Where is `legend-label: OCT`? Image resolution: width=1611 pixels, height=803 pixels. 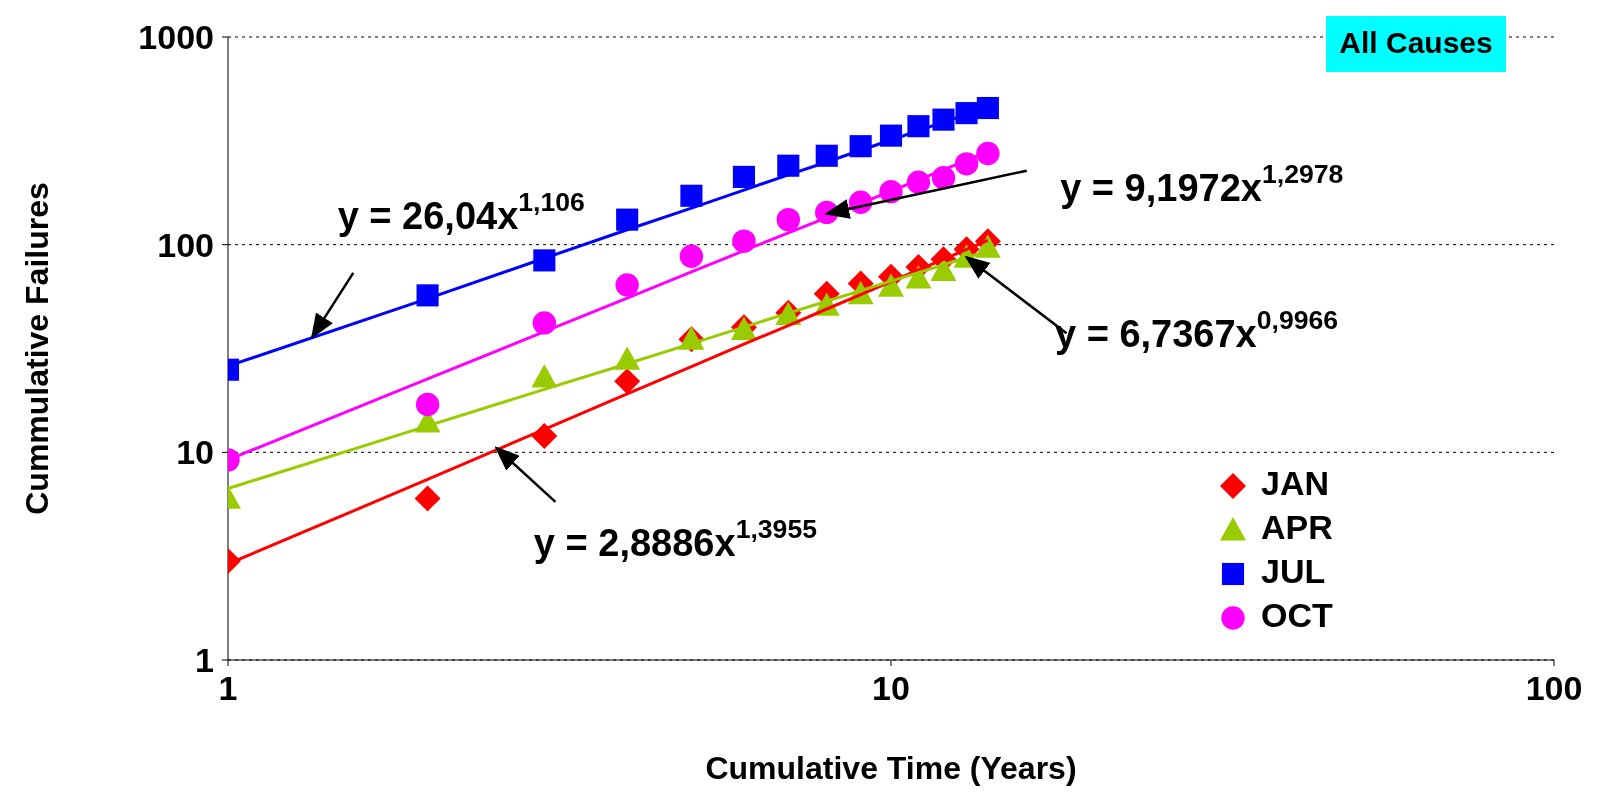 legend-label: OCT is located at coordinates (1297, 614).